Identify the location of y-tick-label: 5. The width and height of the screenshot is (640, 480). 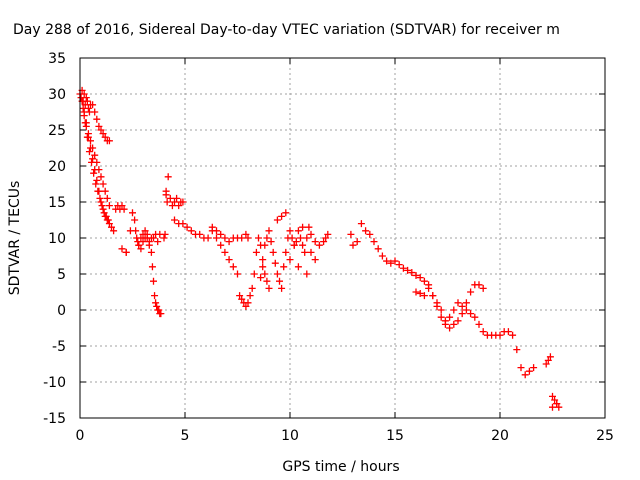
(61, 275).